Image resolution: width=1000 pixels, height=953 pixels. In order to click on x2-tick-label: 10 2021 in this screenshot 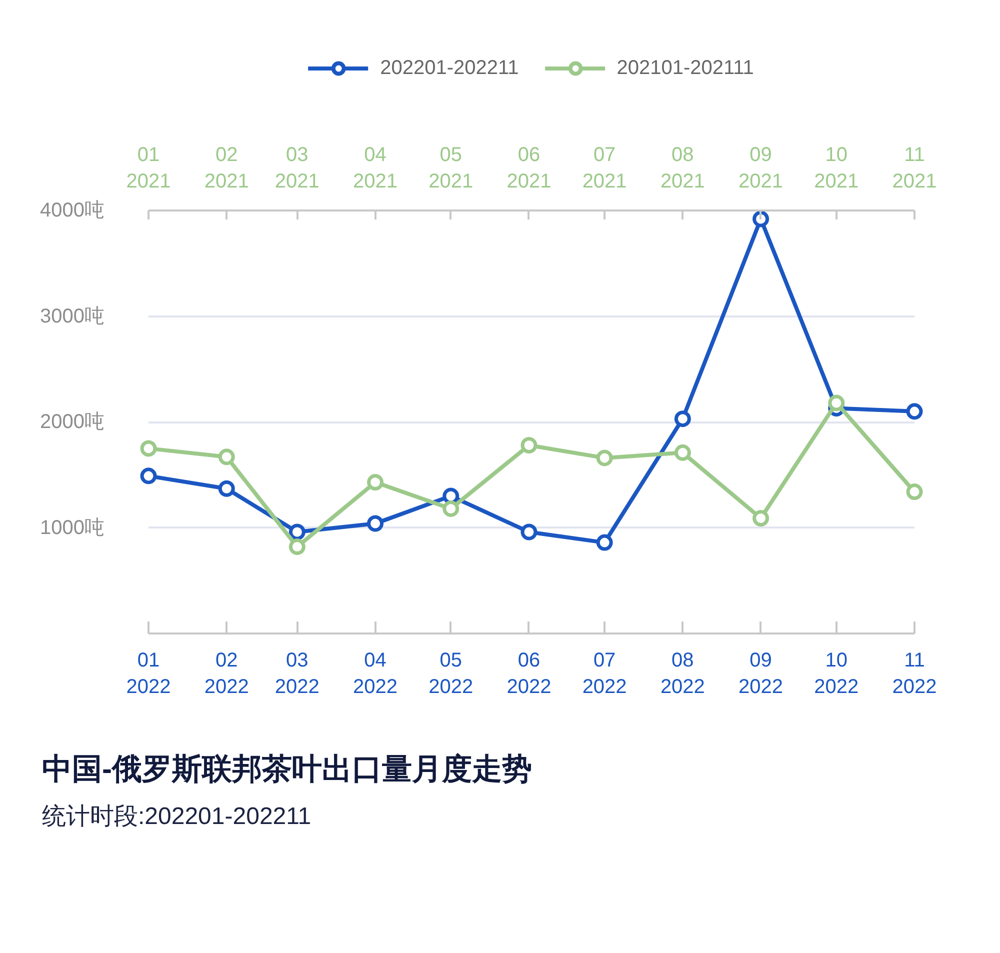, I will do `click(836, 168)`.